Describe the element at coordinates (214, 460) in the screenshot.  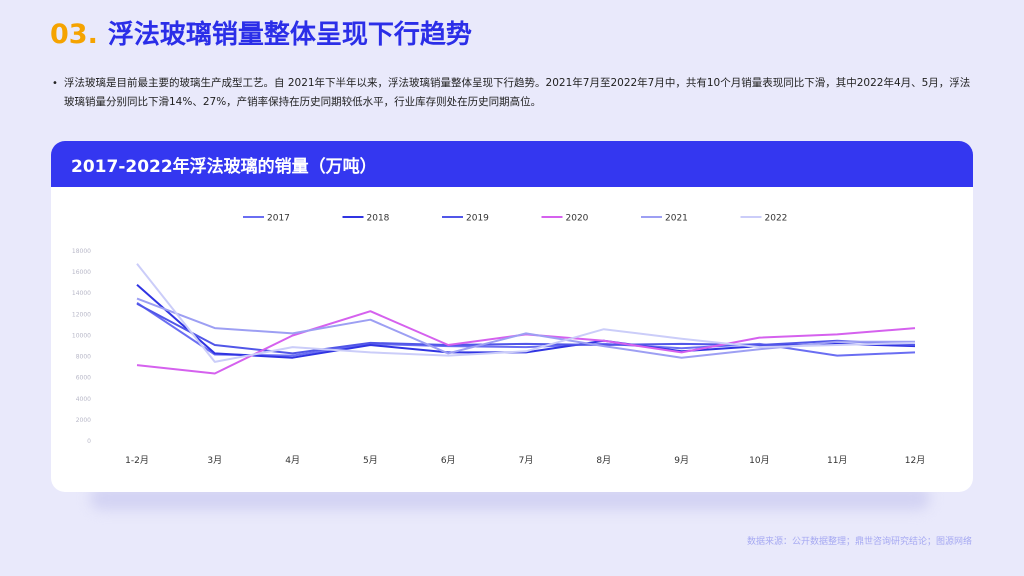
I see `x-tick-label: 3月` at that location.